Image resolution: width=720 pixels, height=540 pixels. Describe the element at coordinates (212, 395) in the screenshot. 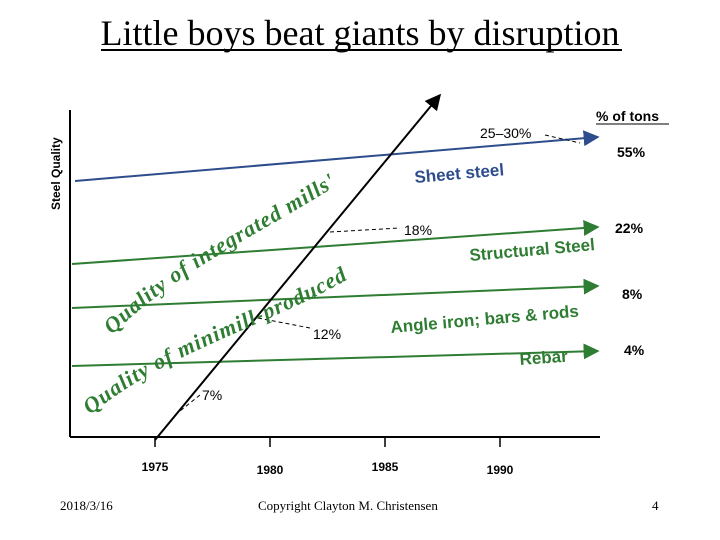

I see `share-label-7: 7%` at that location.